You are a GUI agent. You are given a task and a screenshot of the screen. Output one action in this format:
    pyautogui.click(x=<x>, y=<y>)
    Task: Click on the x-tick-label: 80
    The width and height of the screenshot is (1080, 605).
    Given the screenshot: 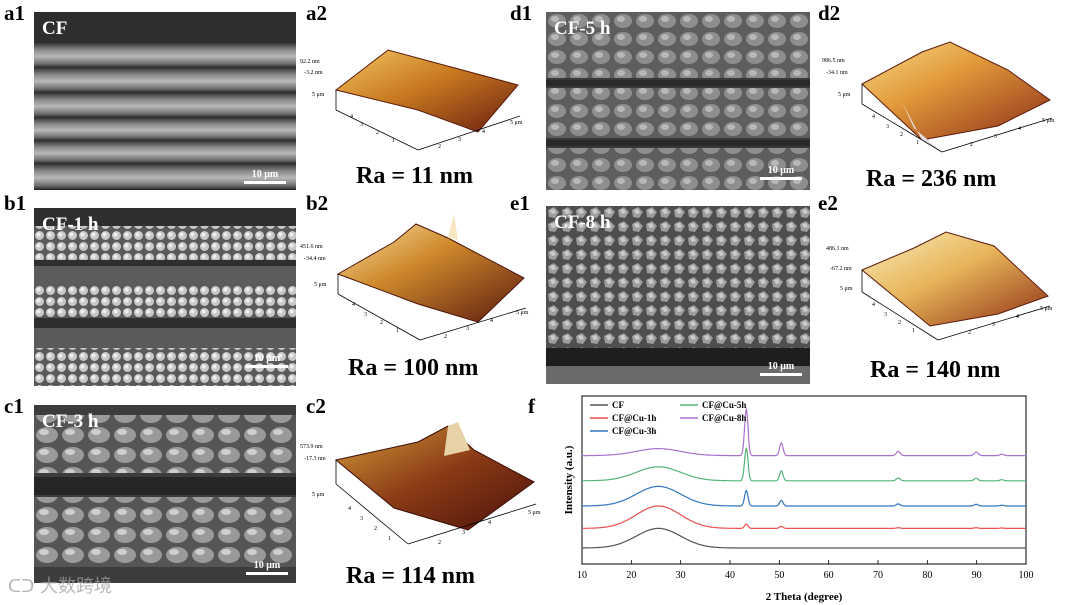 What is the action you would take?
    pyautogui.click(x=927, y=575)
    